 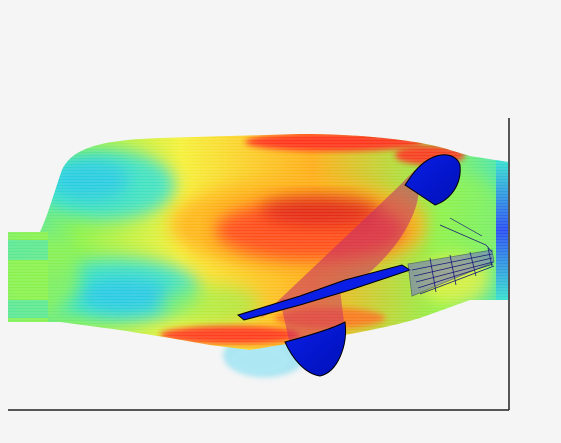 I want to click on damper-grille, so click(x=451, y=257).